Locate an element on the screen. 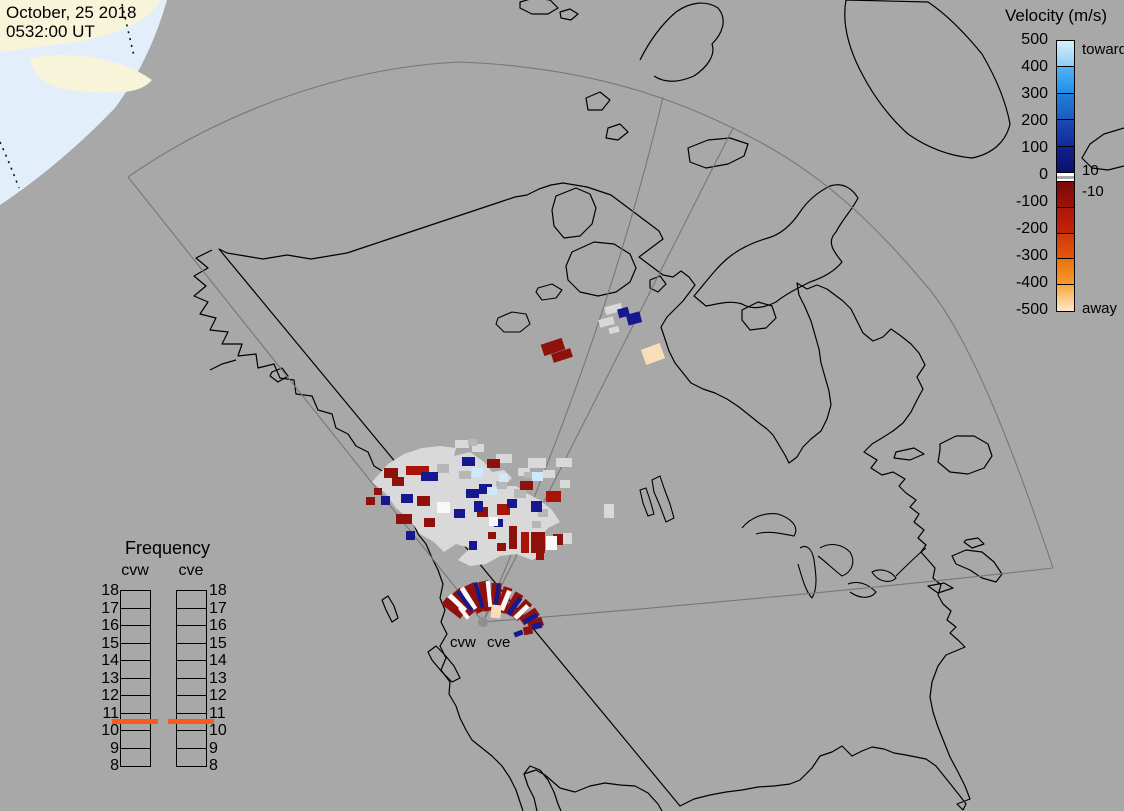 The width and height of the screenshot is (1124, 811). dayside-ocean is located at coordinates (83, 102).